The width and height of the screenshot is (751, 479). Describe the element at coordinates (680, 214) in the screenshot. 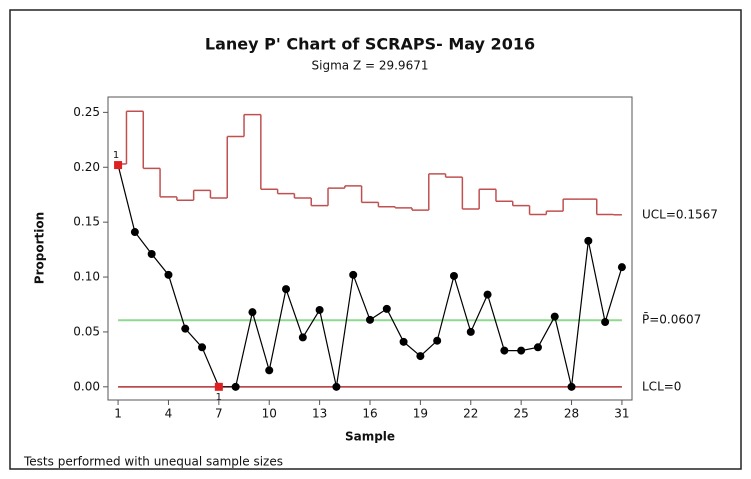

I see `ucl-label: UCL=0.1567` at that location.